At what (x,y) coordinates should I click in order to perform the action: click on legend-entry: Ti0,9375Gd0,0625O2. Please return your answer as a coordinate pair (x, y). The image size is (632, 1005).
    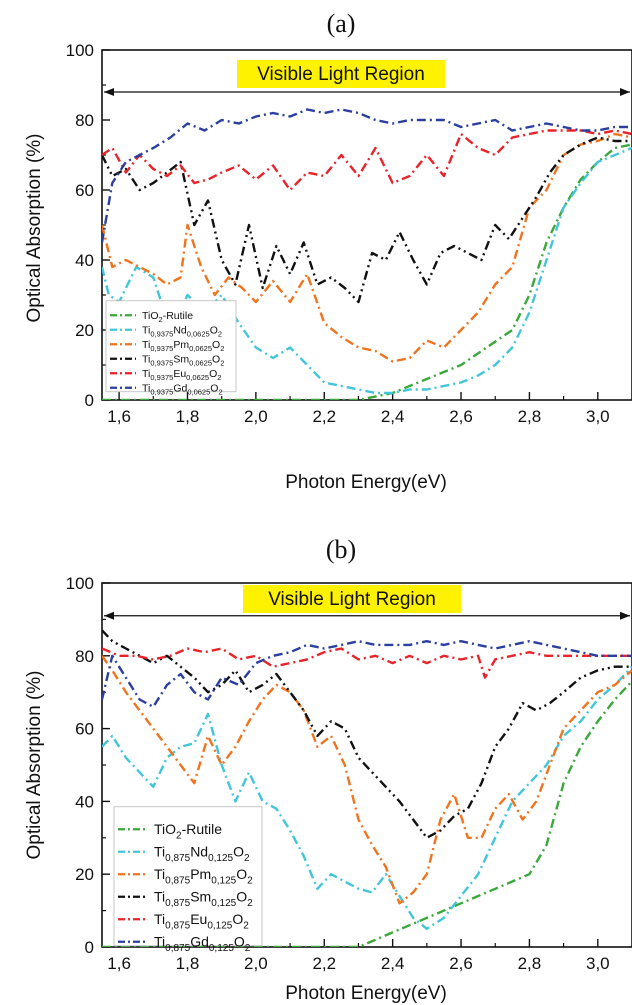
    Looking at the image, I should click on (182, 389).